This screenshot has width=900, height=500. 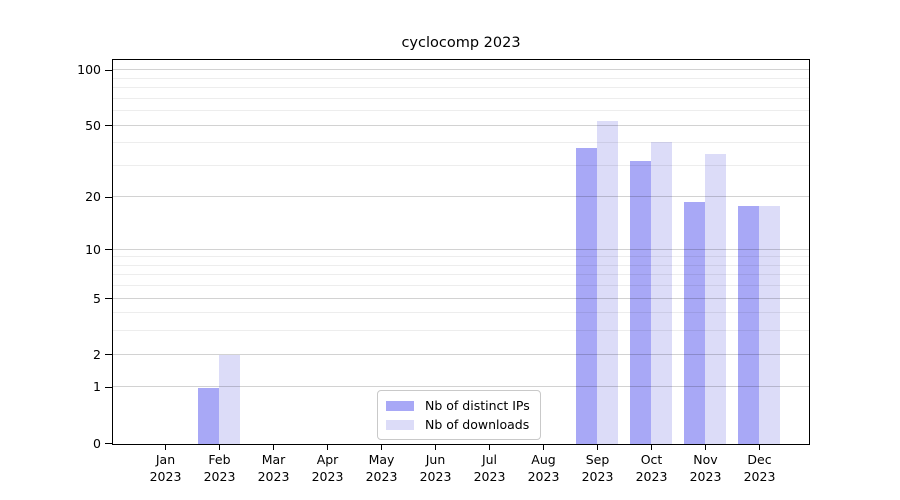 What do you see at coordinates (97, 298) in the screenshot?
I see `y-tick-label: 5` at bounding box center [97, 298].